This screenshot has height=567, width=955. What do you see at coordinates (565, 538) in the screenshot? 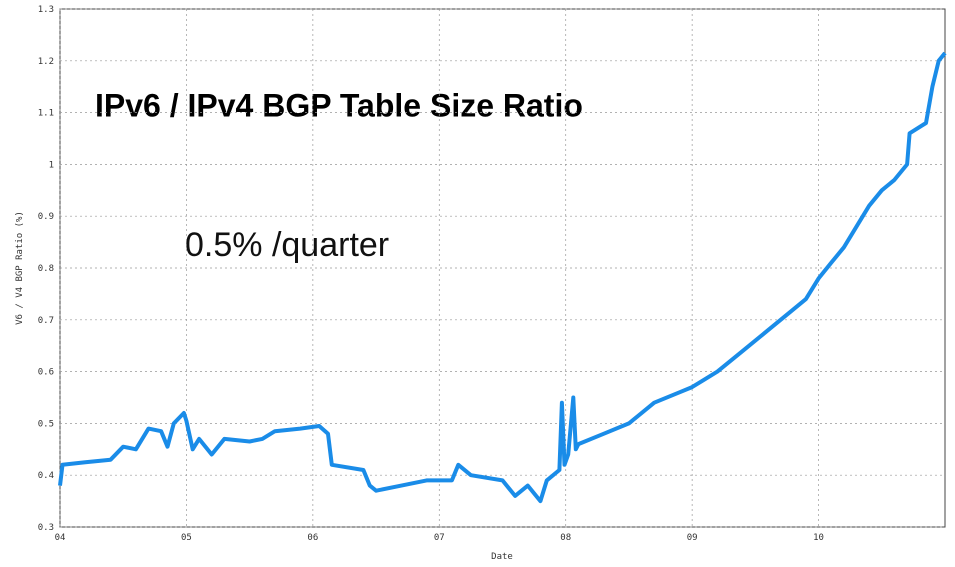
I see `x-tick-label: 08` at bounding box center [565, 538].